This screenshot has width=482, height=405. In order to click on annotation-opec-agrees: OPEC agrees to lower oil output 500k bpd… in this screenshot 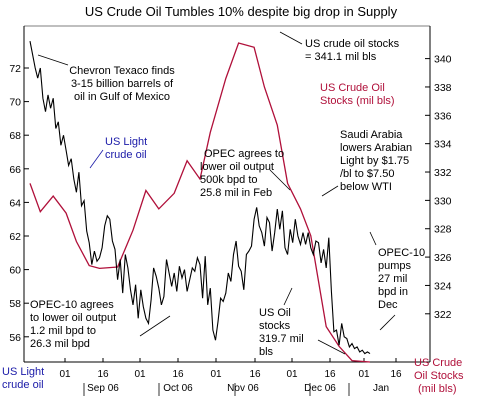, I will do `click(245, 173)`.